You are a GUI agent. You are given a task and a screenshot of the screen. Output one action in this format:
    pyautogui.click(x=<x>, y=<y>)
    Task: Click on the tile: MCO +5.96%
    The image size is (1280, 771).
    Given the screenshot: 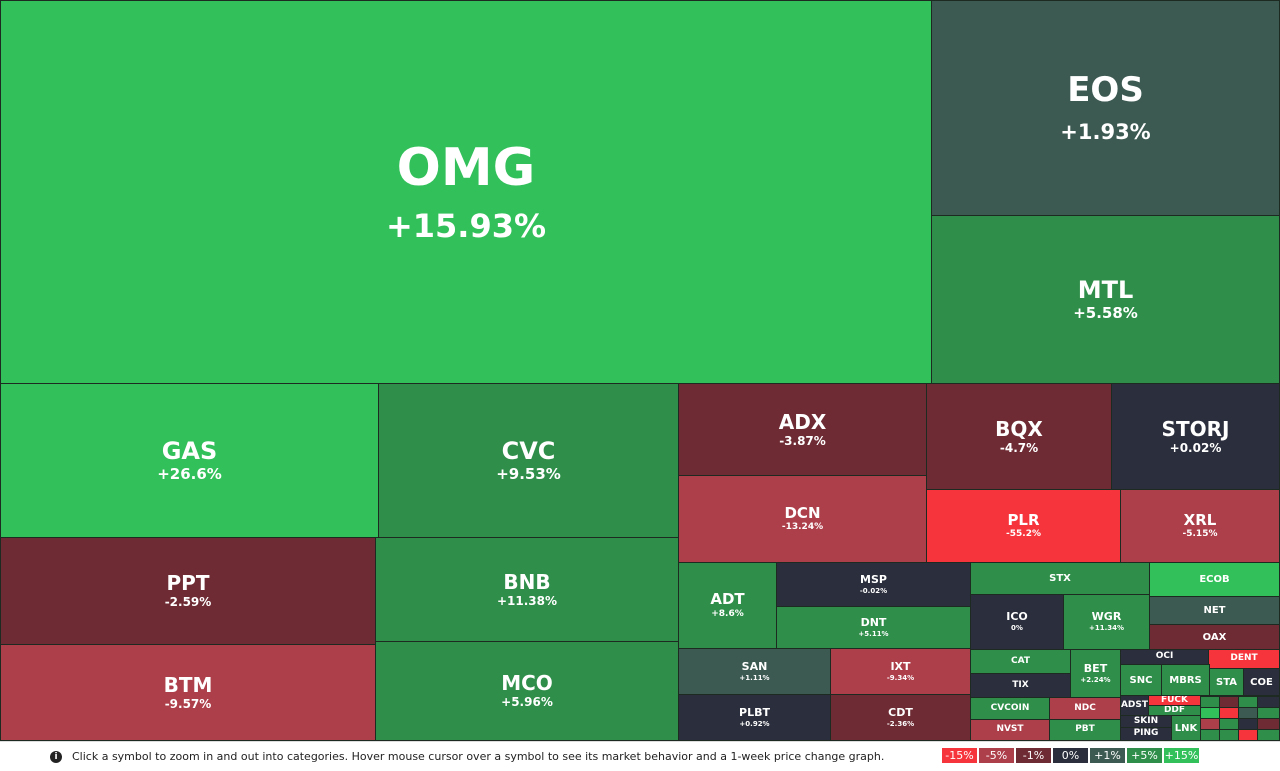 What is the action you would take?
    pyautogui.click(x=527, y=691)
    